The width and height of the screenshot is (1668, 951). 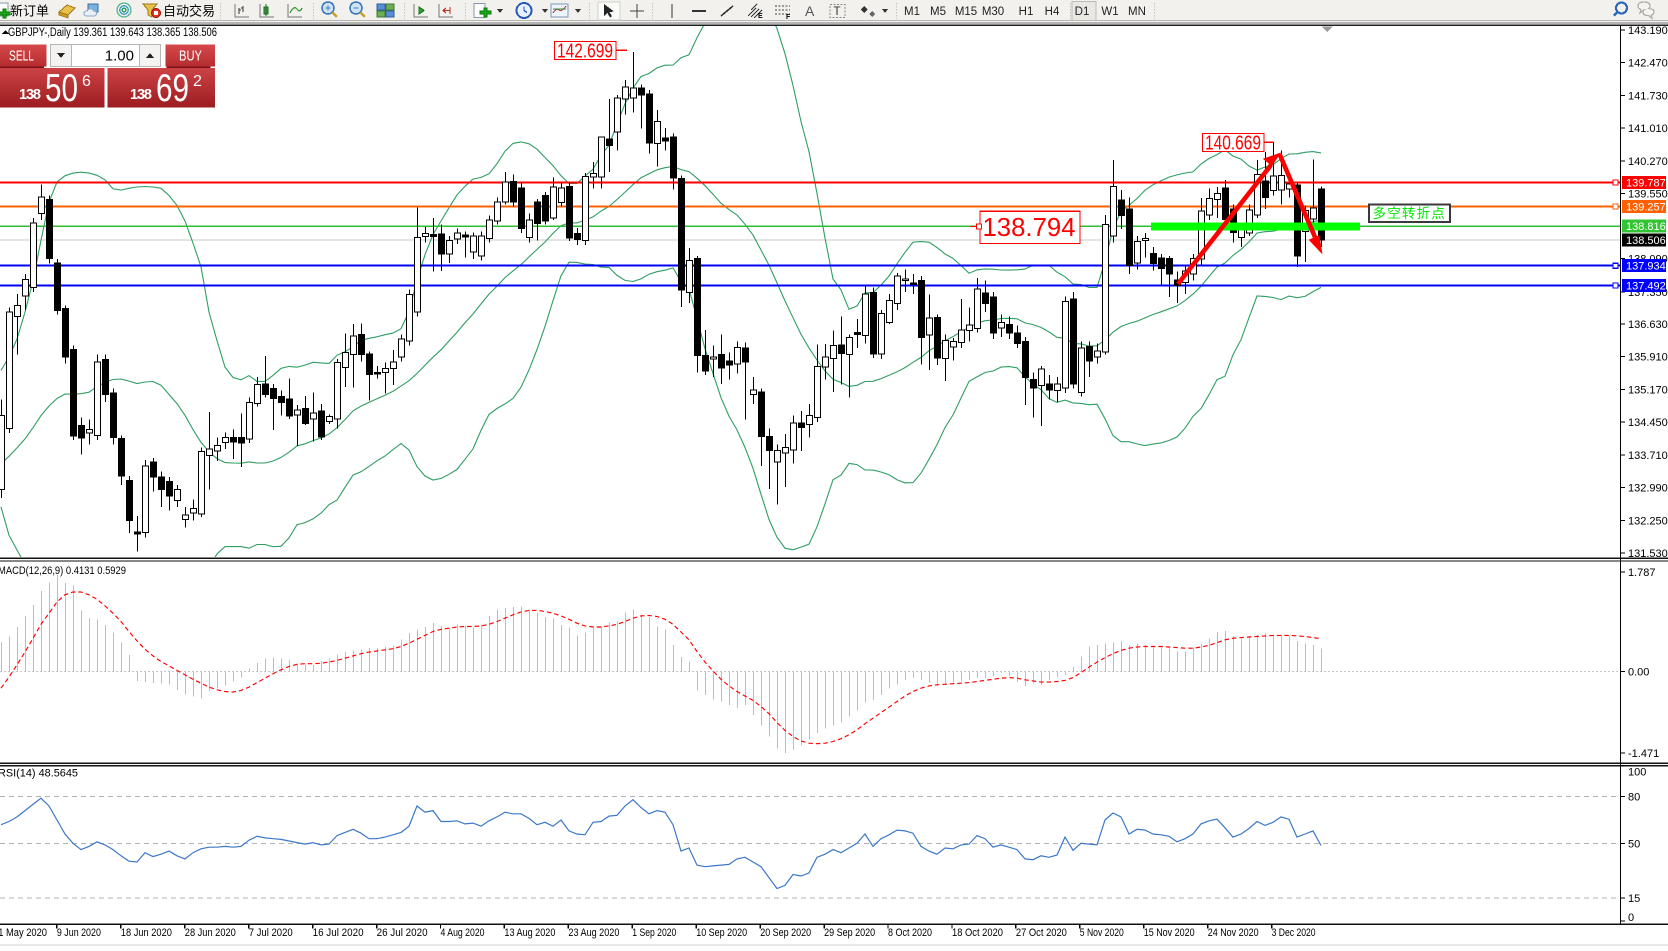 What do you see at coordinates (21, 57) in the screenshot?
I see `svg-text: SELL` at bounding box center [21, 57].